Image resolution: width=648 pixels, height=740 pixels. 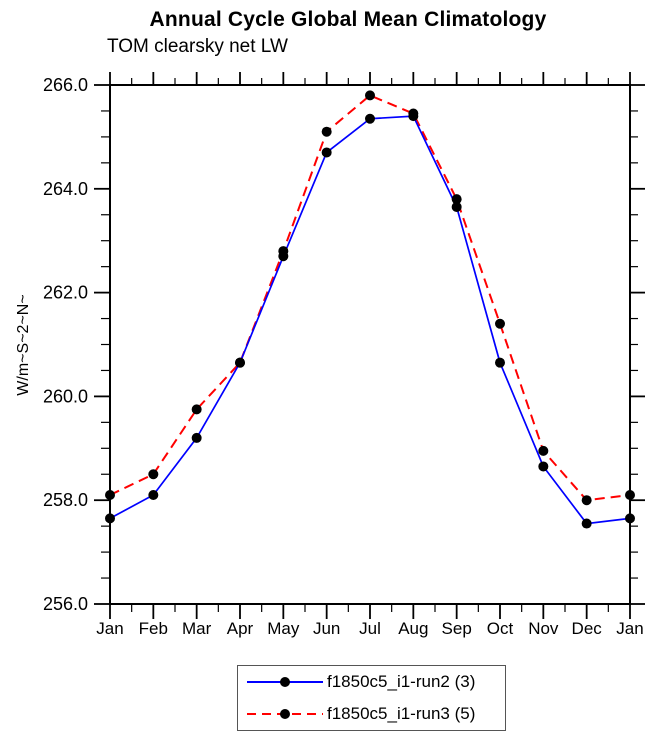 I want to click on y-tick-label: 260.0, so click(x=65, y=396).